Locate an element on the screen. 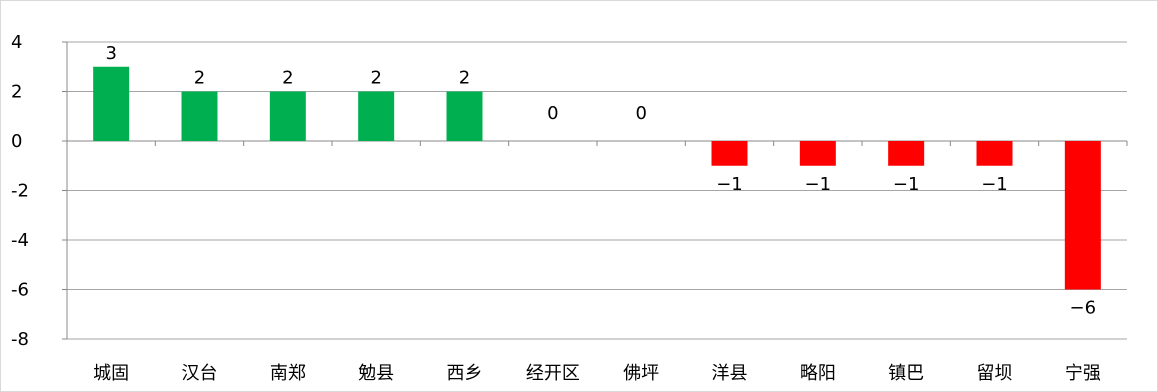 Image resolution: width=1158 pixels, height=392 pixels. y-tick-label: -6 is located at coordinates (20, 290).